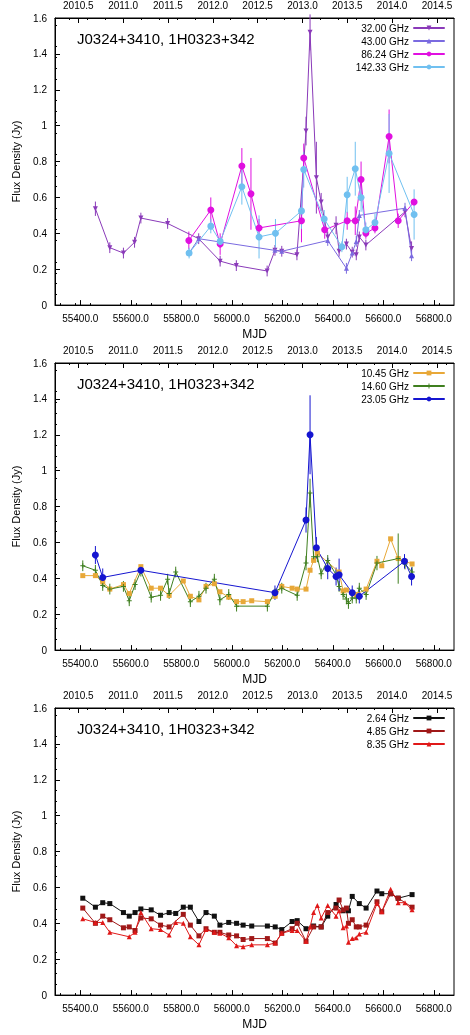  What do you see at coordinates (387, 731) in the screenshot?
I see `legend-label: 4.85 GHz` at bounding box center [387, 731].